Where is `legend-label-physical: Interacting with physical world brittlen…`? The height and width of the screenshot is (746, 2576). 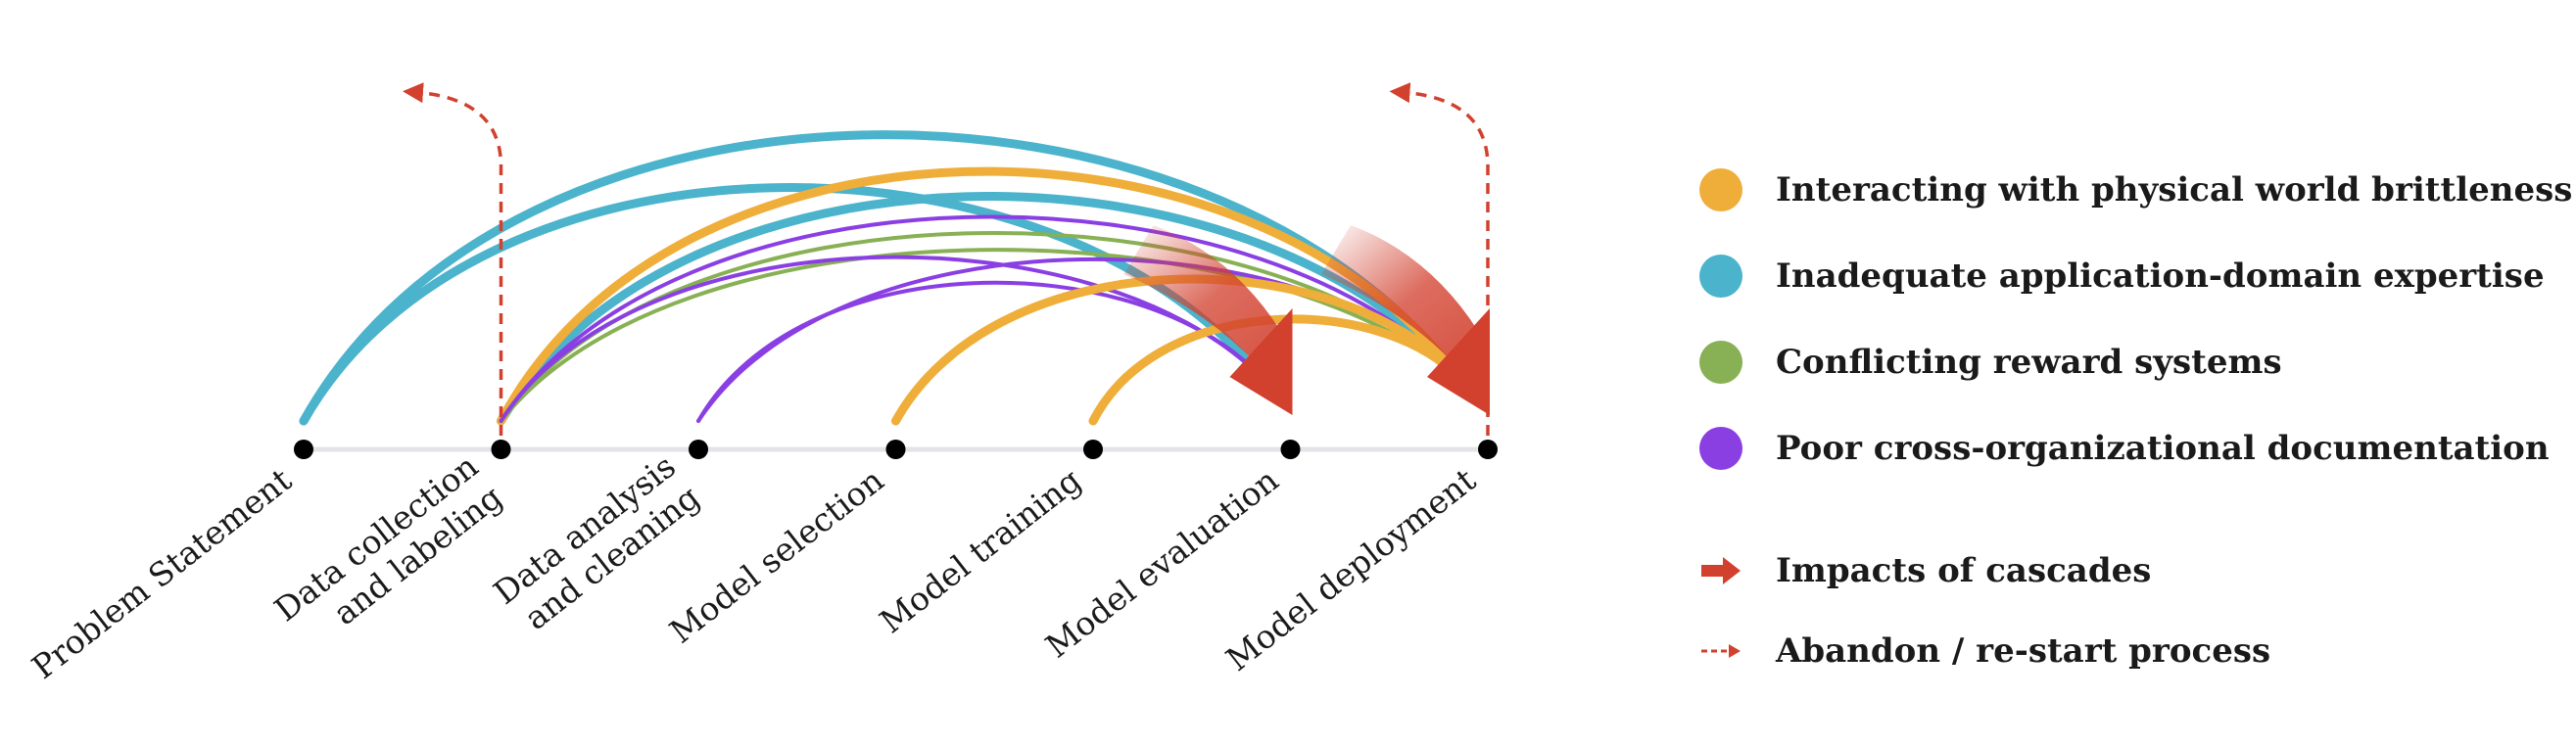
legend-label-physical: Interacting with physical world brittlen… is located at coordinates (2174, 190).